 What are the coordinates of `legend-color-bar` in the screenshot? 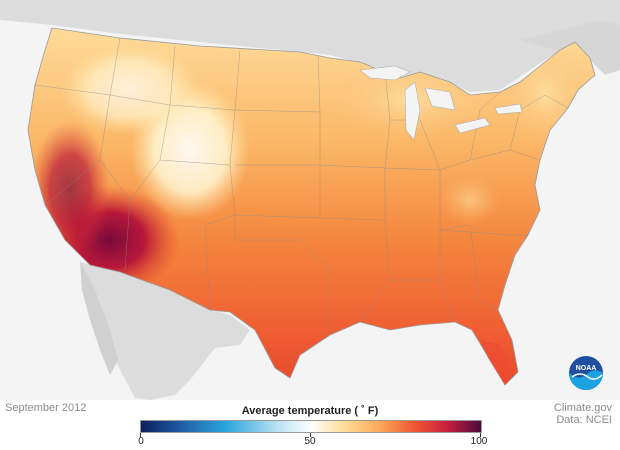 It's located at (311, 426).